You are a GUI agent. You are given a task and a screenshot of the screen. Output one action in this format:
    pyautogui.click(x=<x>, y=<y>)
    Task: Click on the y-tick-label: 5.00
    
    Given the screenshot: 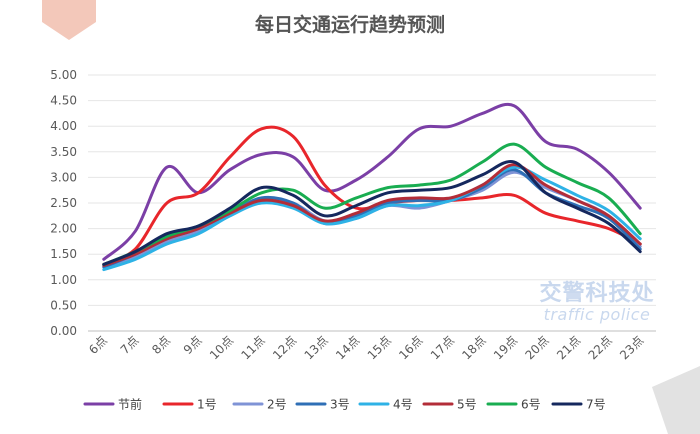 What is the action you would take?
    pyautogui.click(x=63, y=75)
    